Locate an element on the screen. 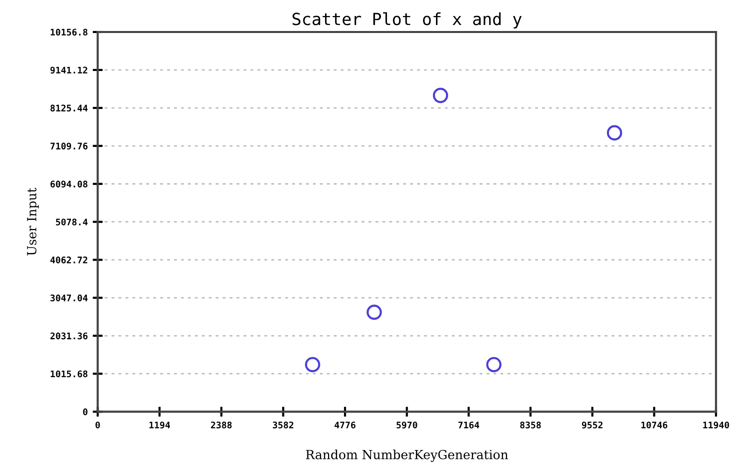 The height and width of the screenshot is (469, 730). y-tick-label: 5078.4 is located at coordinates (72, 222).